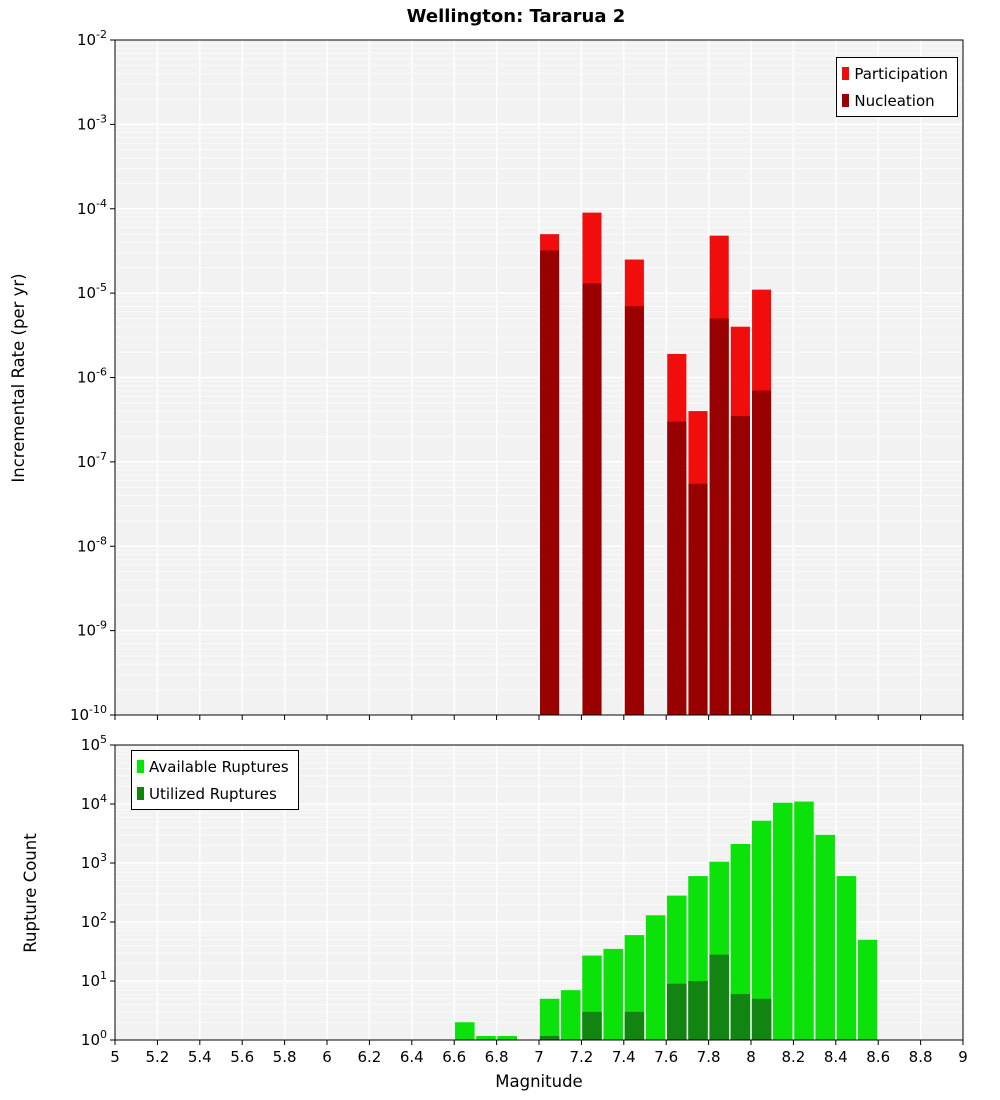 This screenshot has height=1100, width=1000. I want to click on nucleation-bars, so click(656, 482).